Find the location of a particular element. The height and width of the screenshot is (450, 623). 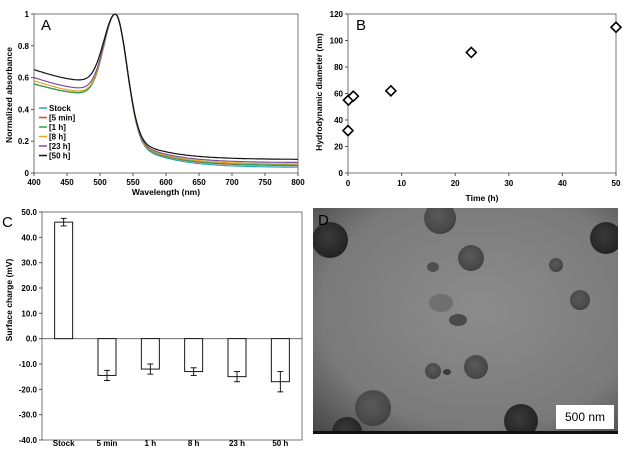

panel-c-ytick-label: -40.0 is located at coordinates (28, 440).